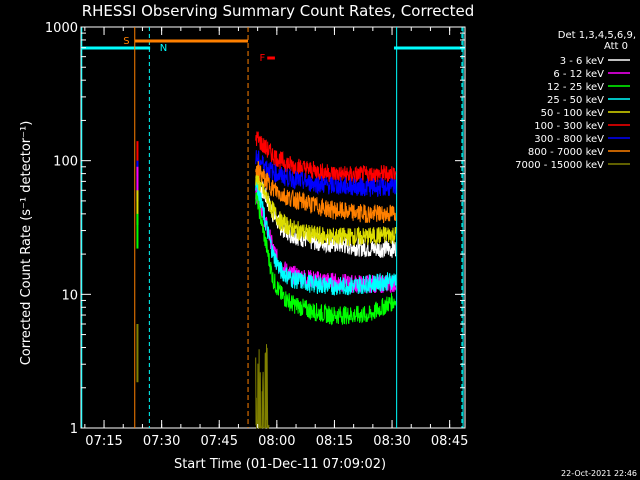 The width and height of the screenshot is (640, 480). What do you see at coordinates (103, 441) in the screenshot?
I see `x-tick-label: 07:15` at bounding box center [103, 441].